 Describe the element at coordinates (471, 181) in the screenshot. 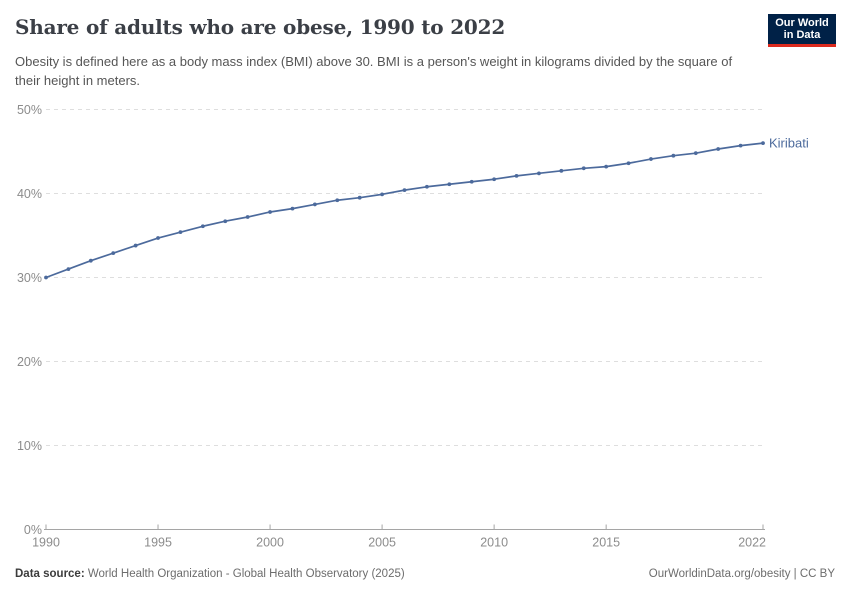

I see `data-point-2009` at that location.